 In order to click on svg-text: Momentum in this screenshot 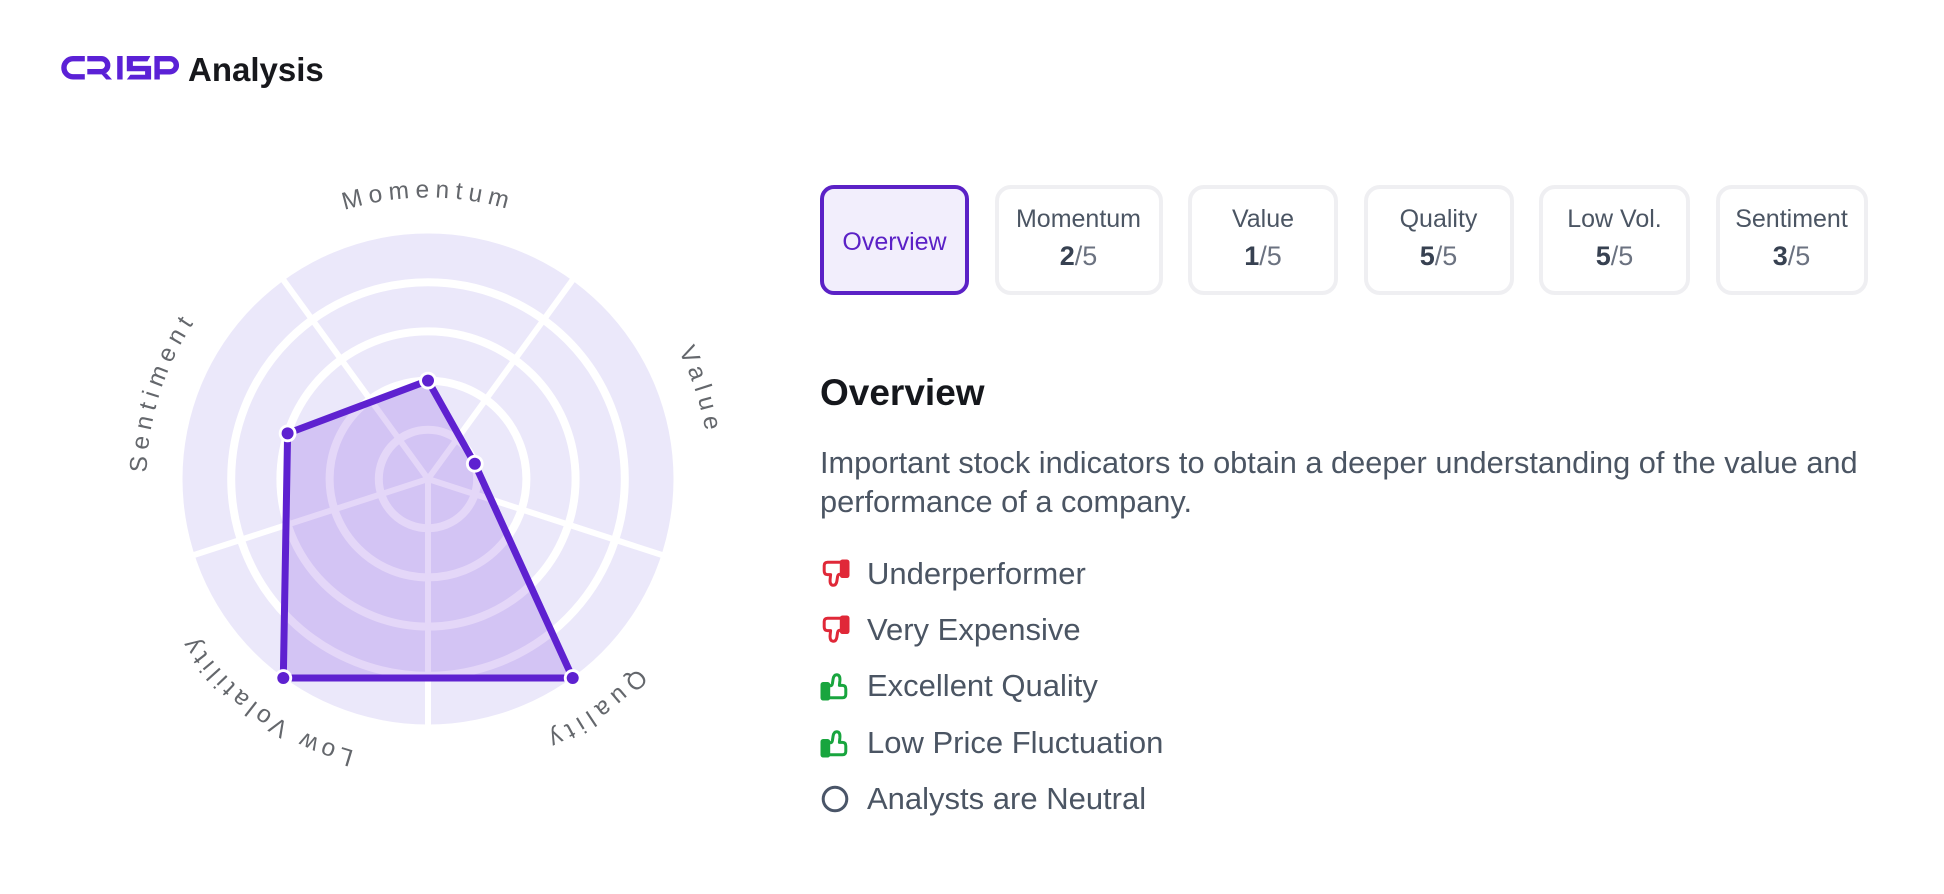, I will do `click(428, 196)`.